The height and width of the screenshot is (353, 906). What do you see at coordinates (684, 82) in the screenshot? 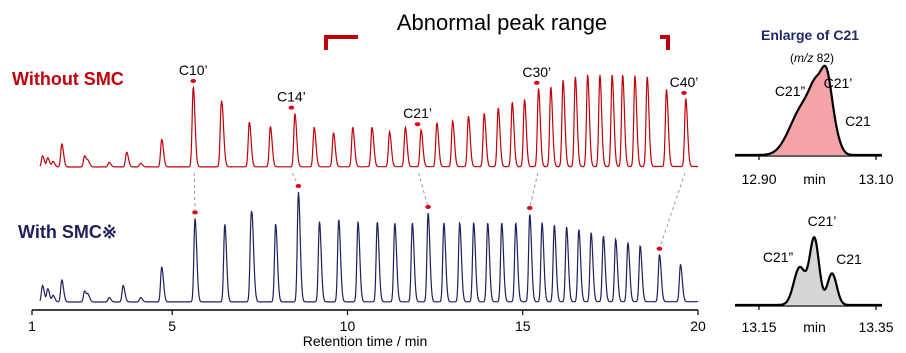
I see `peak-label-4: C40’` at bounding box center [684, 82].